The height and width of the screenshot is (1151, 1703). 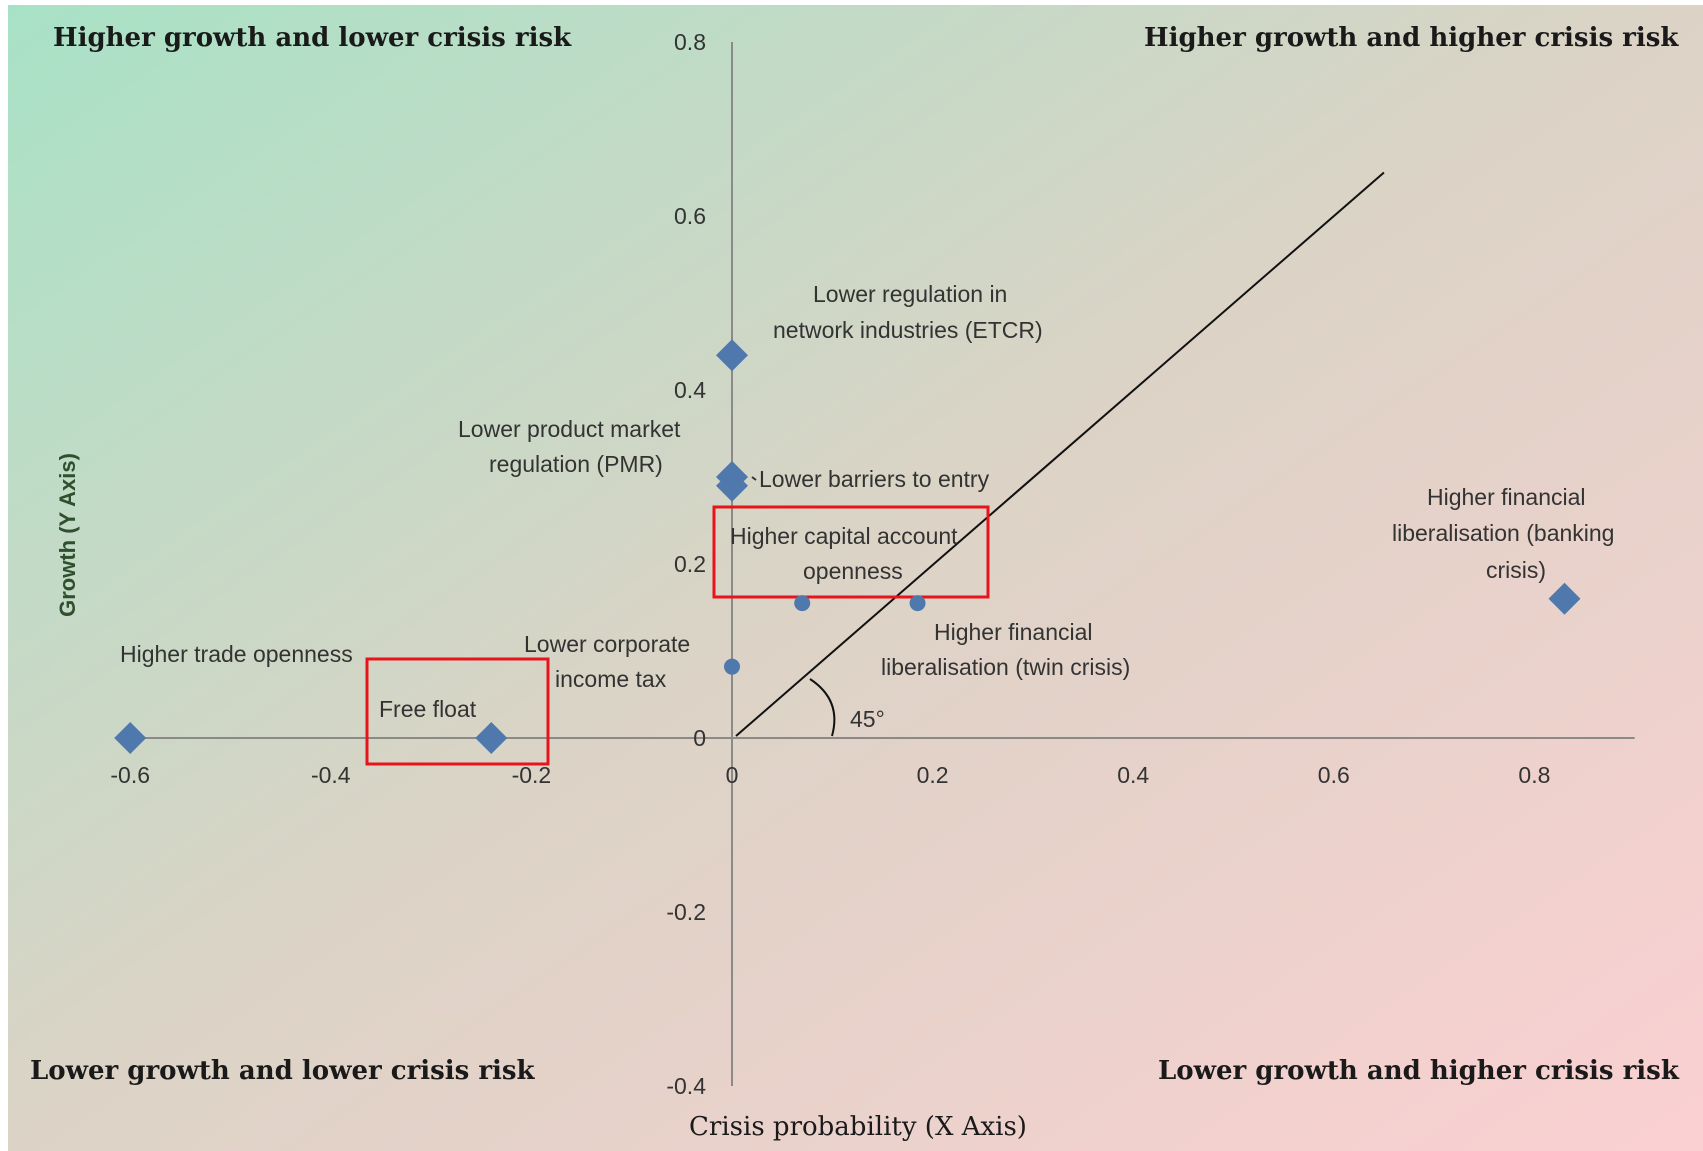 What do you see at coordinates (130, 775) in the screenshot?
I see `x-tick-label: -0.6` at bounding box center [130, 775].